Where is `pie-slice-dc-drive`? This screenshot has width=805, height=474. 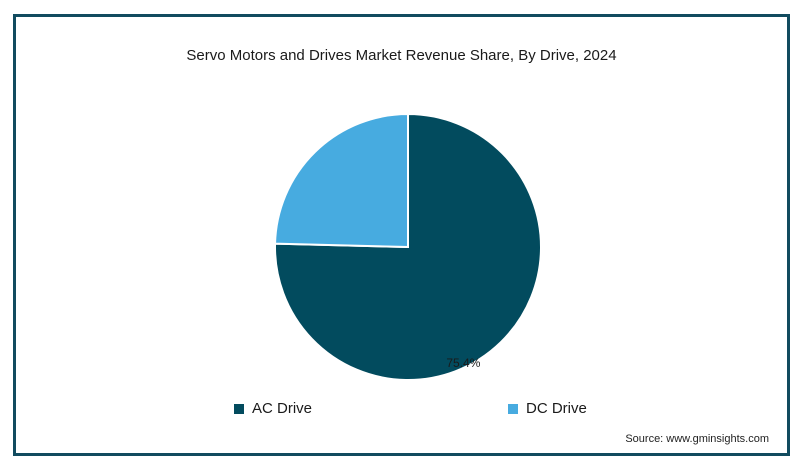
pie-slice-dc-drive is located at coordinates (341, 180).